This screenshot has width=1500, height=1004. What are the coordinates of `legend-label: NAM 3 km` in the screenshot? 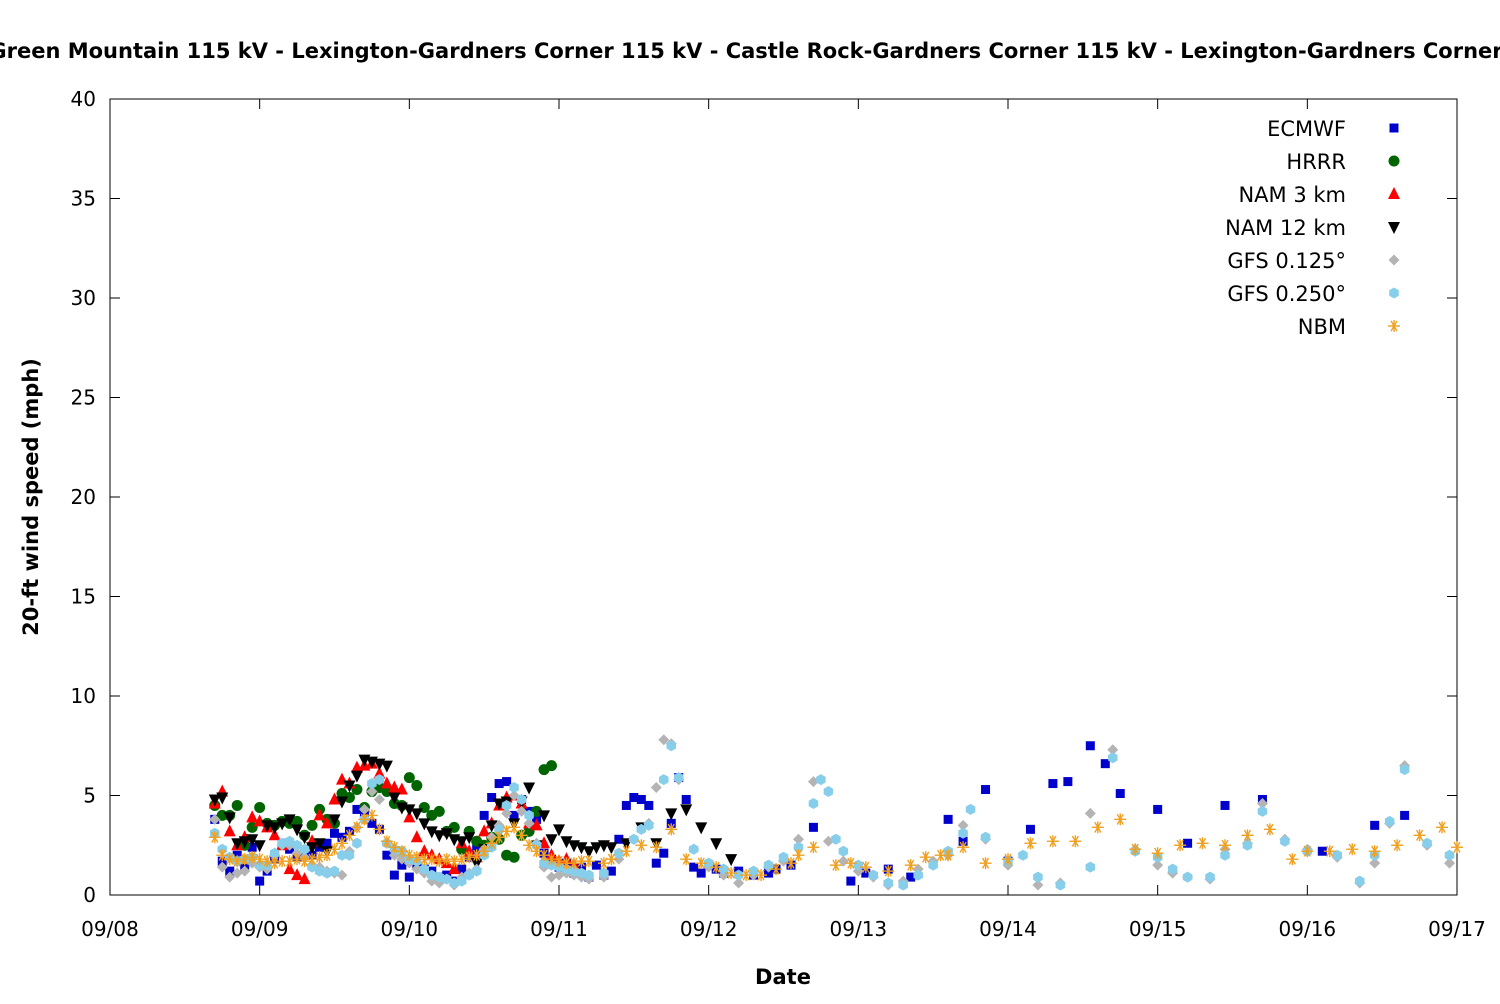 It's located at (1292, 195).